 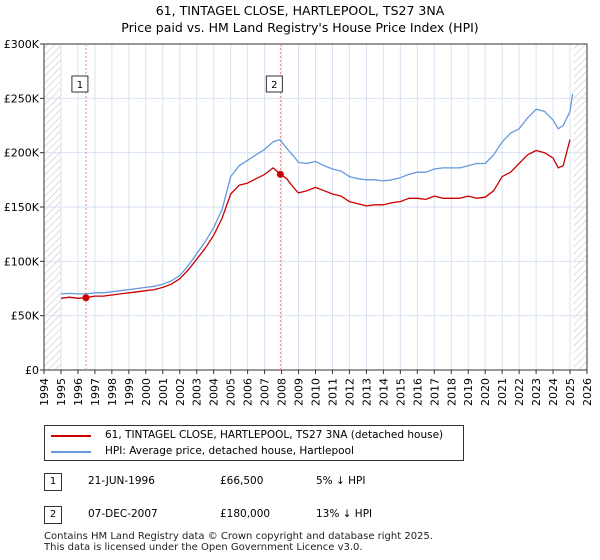 What do you see at coordinates (451, 392) in the screenshot?
I see `x-tick-label: 2018` at bounding box center [451, 392].